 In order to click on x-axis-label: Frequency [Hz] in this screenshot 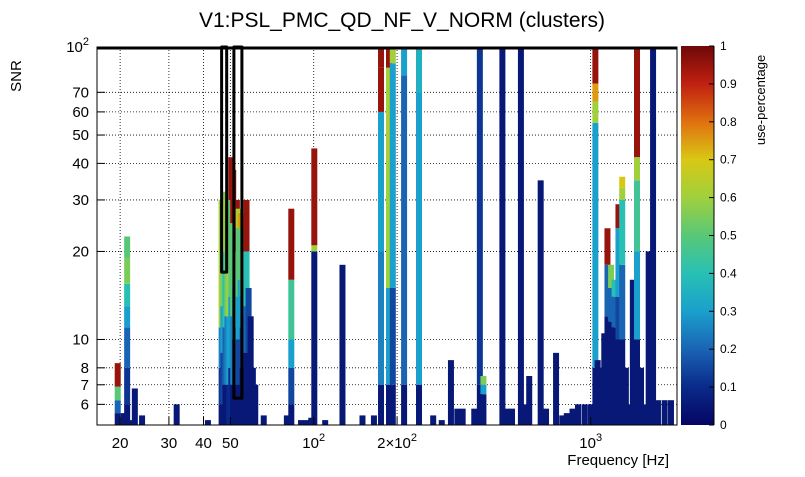, I will do `click(618, 460)`.